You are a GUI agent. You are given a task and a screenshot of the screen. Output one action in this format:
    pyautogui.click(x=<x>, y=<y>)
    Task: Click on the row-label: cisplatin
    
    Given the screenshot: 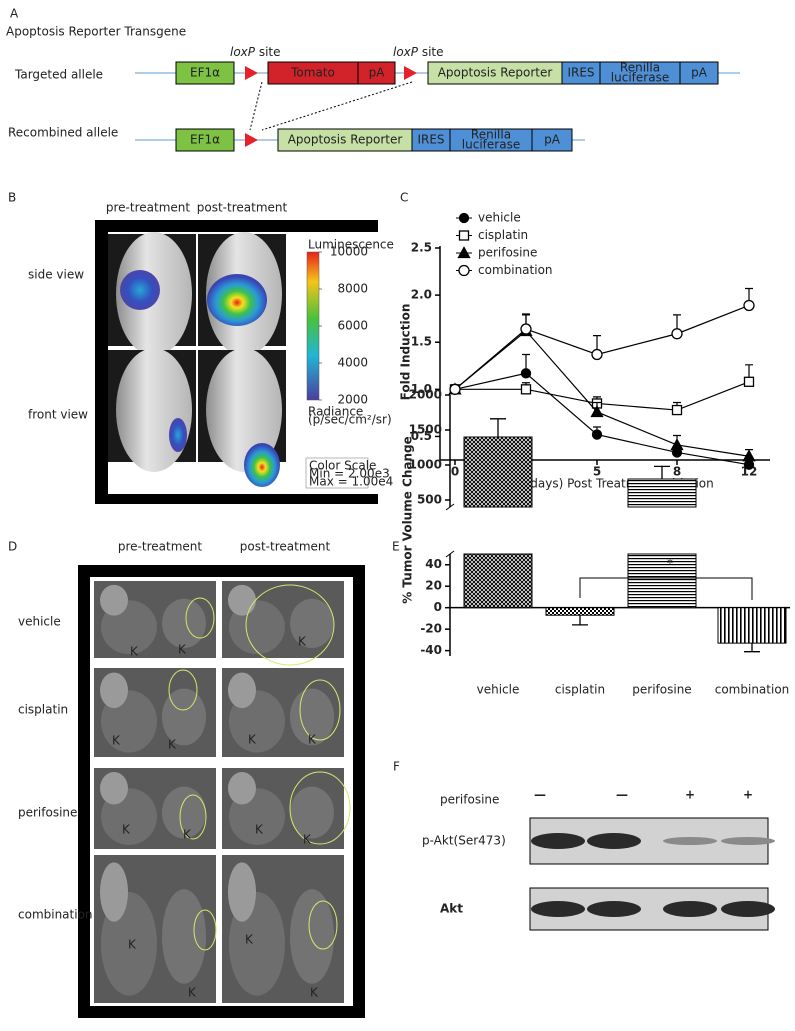 What is the action you would take?
    pyautogui.click(x=43, y=710)
    